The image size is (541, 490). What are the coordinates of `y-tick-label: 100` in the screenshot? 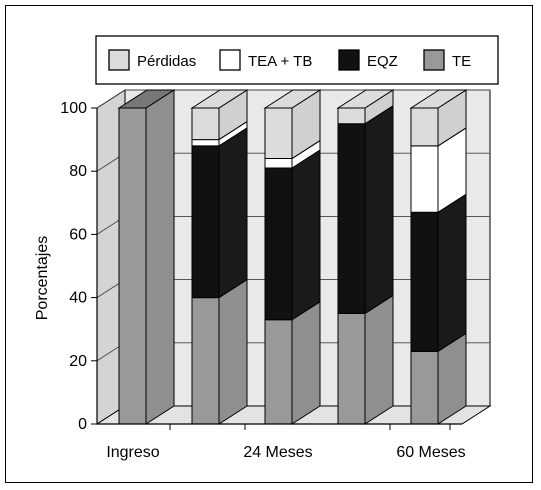 It's located at (73, 108).